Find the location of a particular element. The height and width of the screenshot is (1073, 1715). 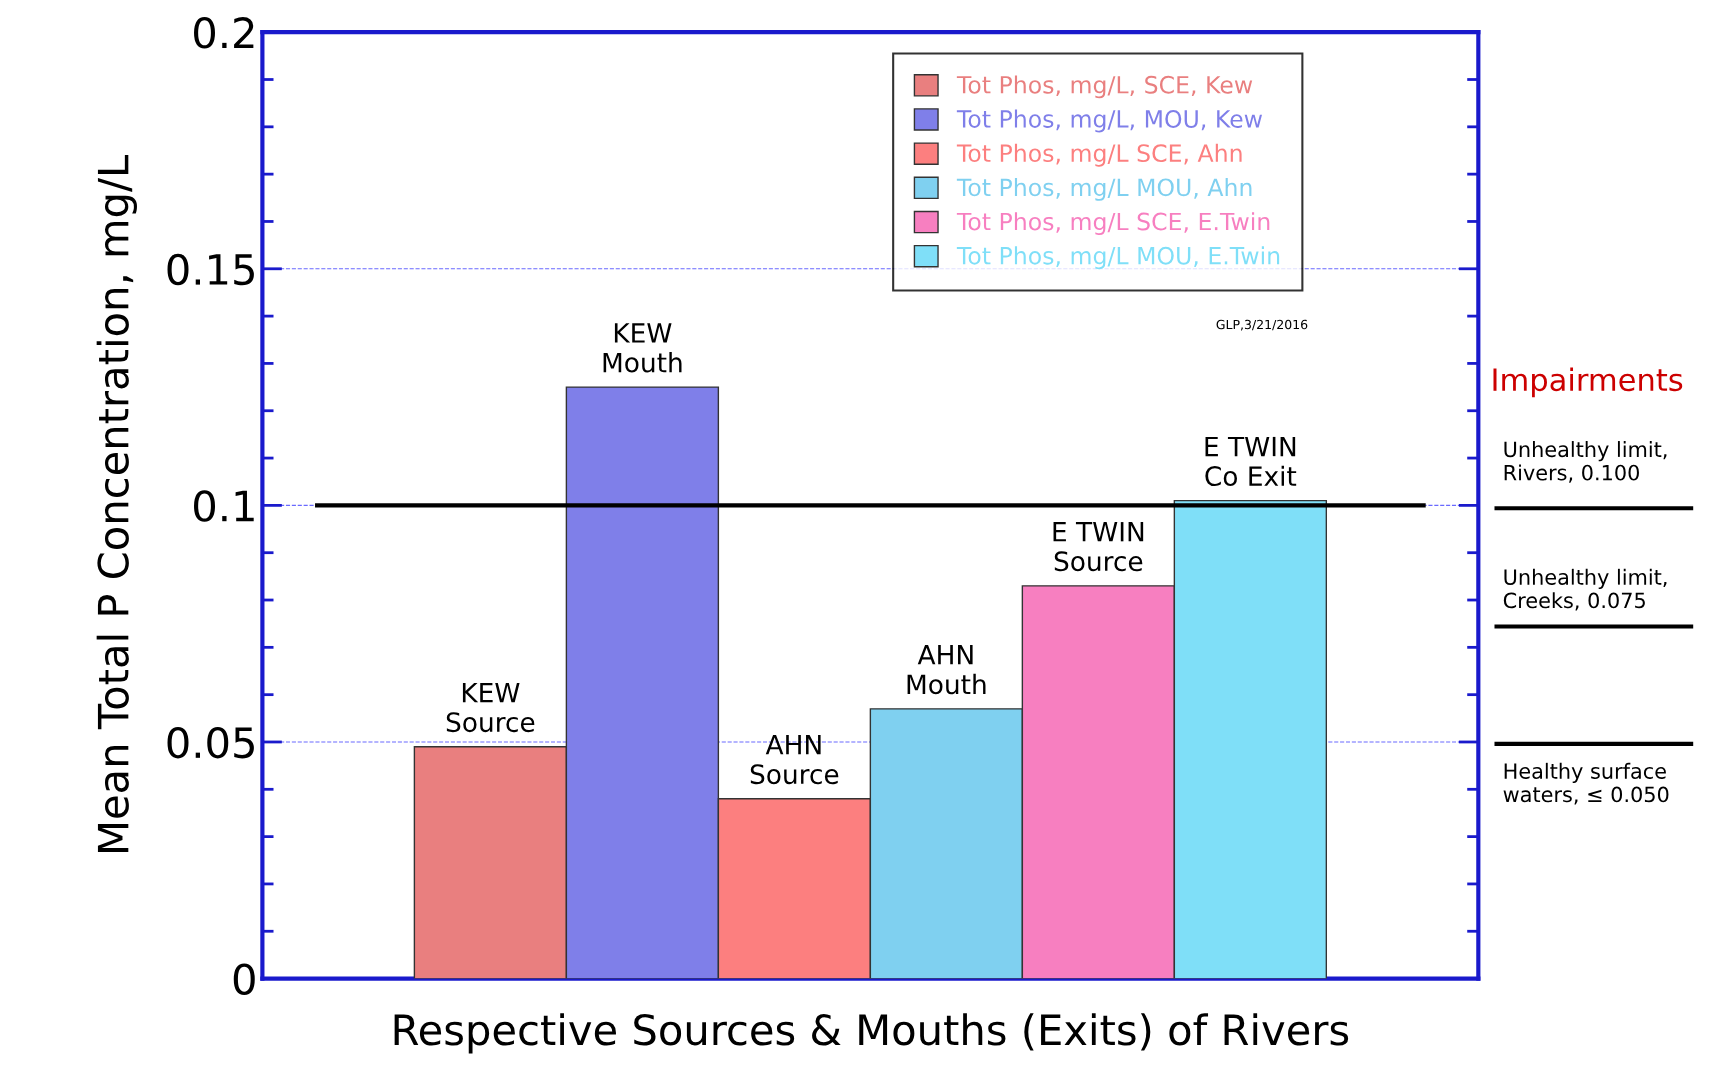

y-tick-label: 0.1 is located at coordinates (224, 506).